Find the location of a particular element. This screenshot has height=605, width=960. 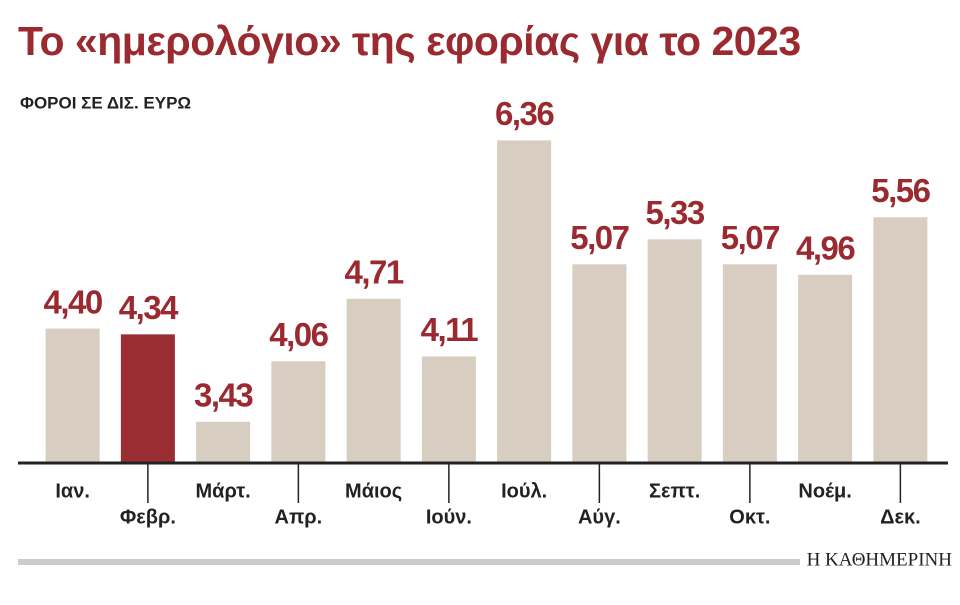

x-tick-label: Μάιος is located at coordinates (373, 491).